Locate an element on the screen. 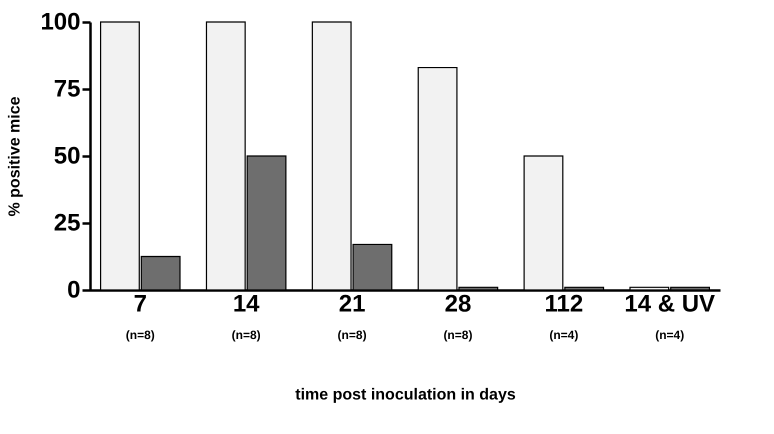 The width and height of the screenshot is (774, 434). y-tick-label: 0 is located at coordinates (73, 290).